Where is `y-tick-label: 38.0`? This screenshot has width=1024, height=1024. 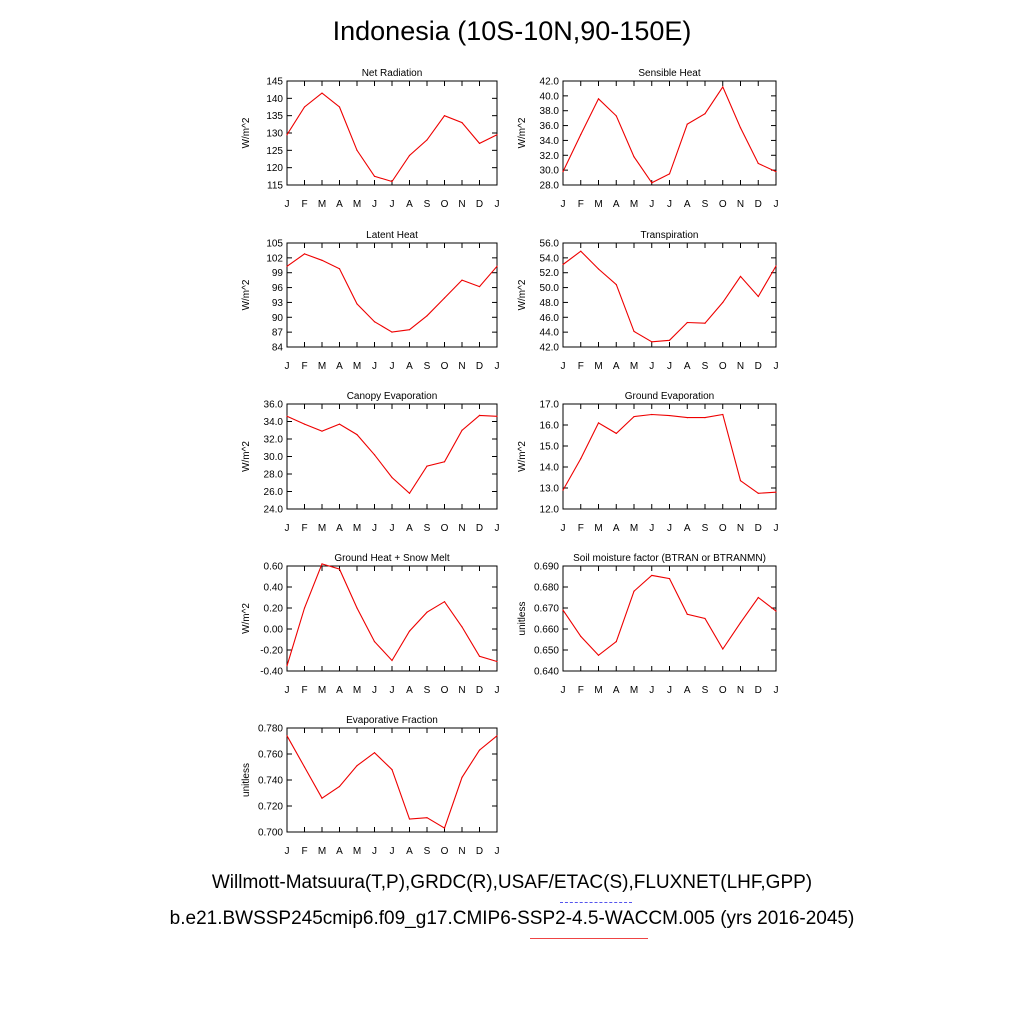 y-tick-label: 38.0 is located at coordinates (550, 111).